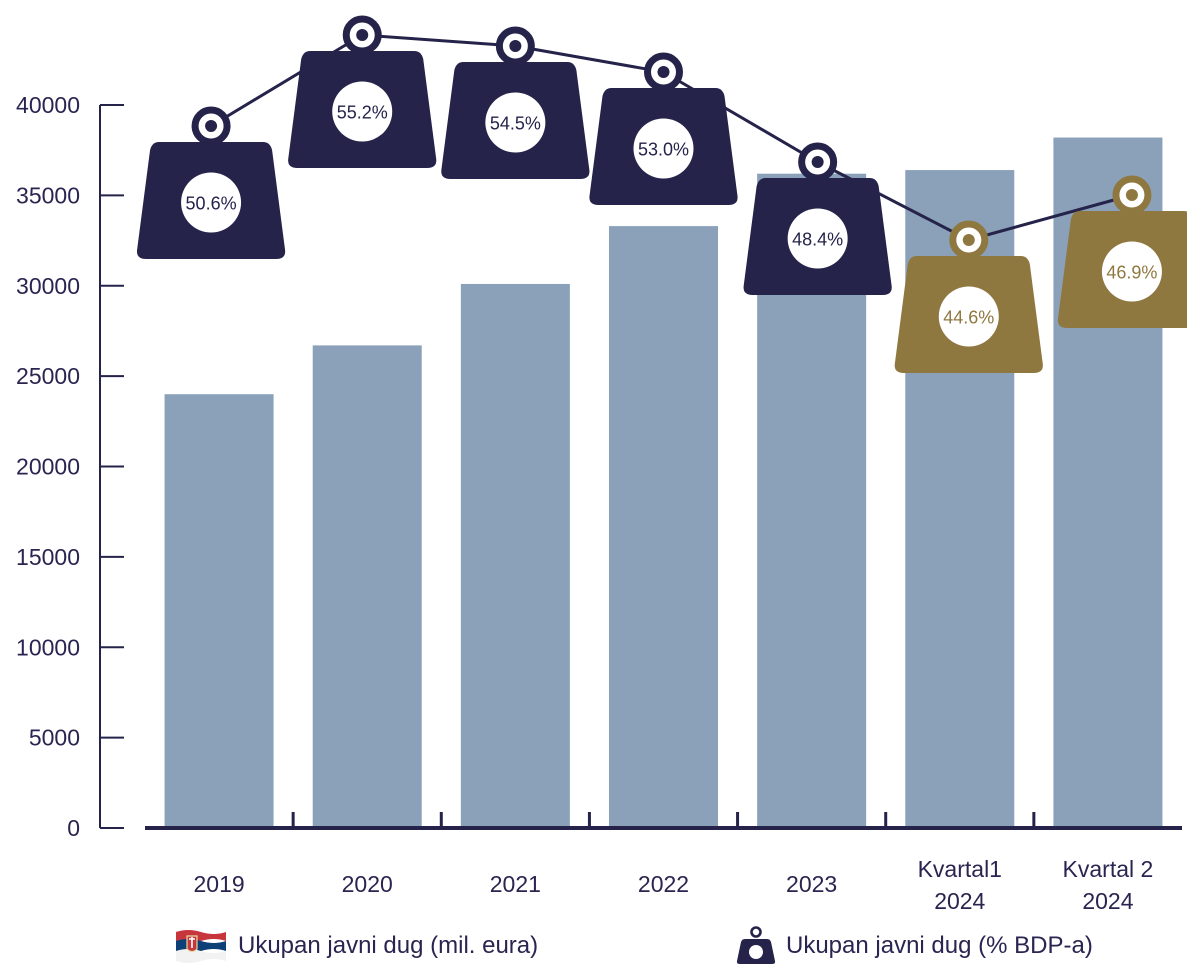 This screenshot has width=1187, height=968. What do you see at coordinates (48, 195) in the screenshot?
I see `y-tick-label: 35000` at bounding box center [48, 195].